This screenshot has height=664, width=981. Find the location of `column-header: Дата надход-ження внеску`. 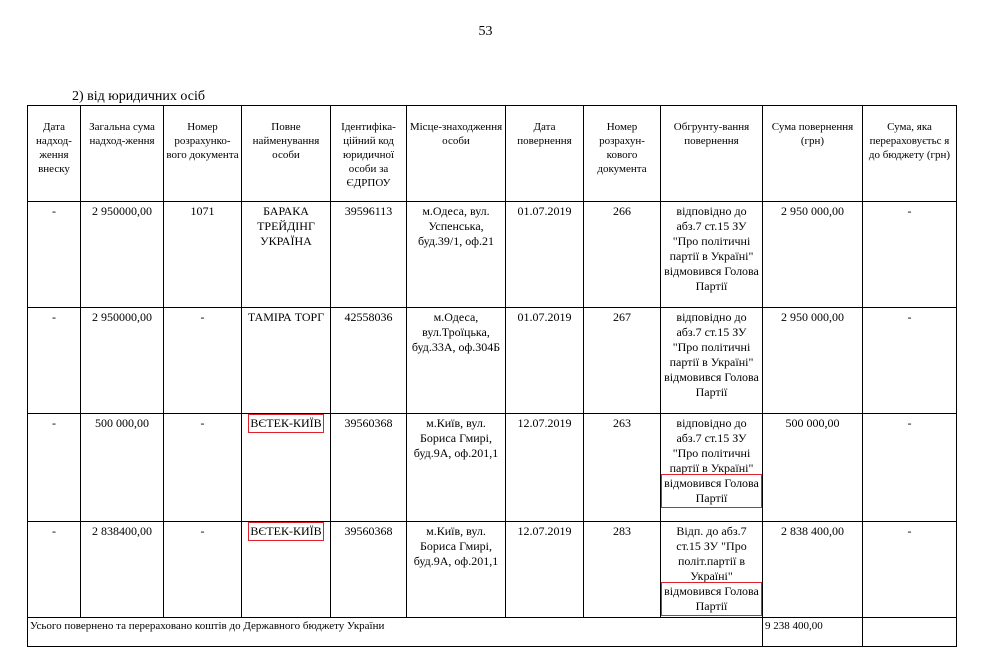

column-header: Дата надход-ження внеску is located at coordinates (54, 153).